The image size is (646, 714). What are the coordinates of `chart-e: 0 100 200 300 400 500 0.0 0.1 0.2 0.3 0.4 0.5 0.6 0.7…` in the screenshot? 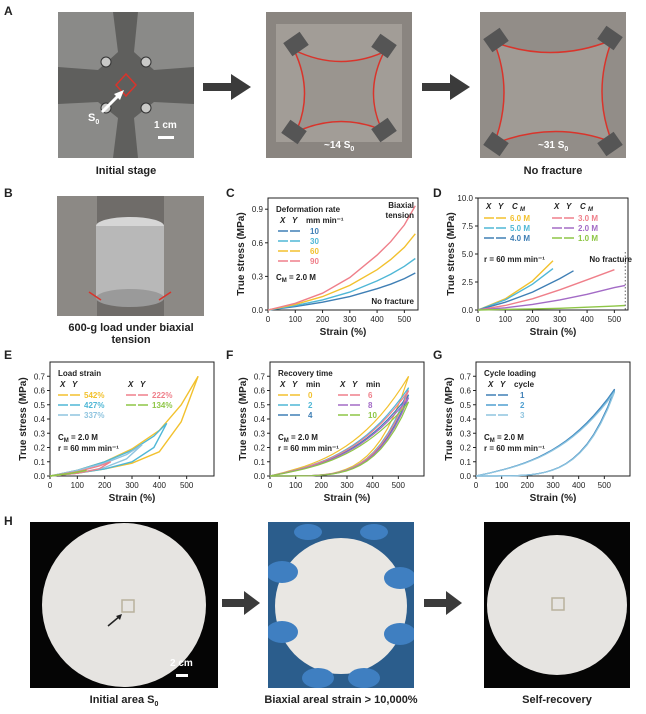 It's located at (116, 432).